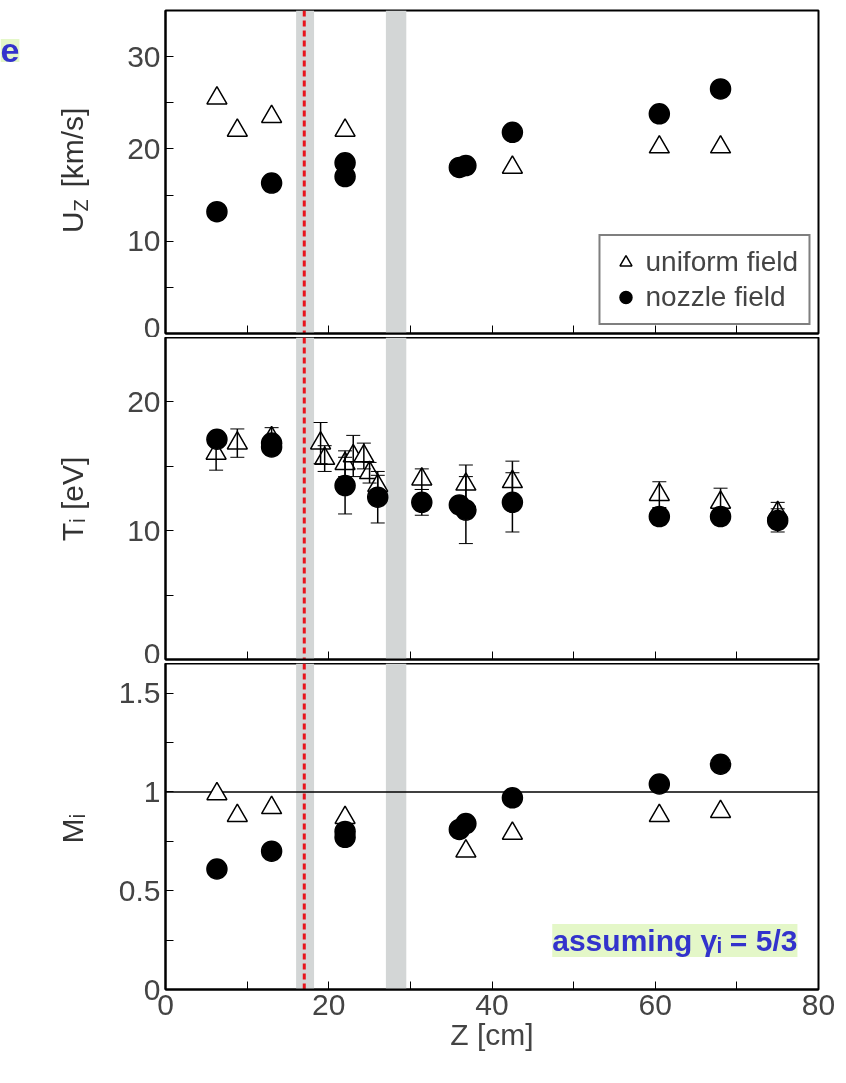 The image size is (846, 1083). I want to click on y-axis-title: Mᵢ, so click(72, 828).